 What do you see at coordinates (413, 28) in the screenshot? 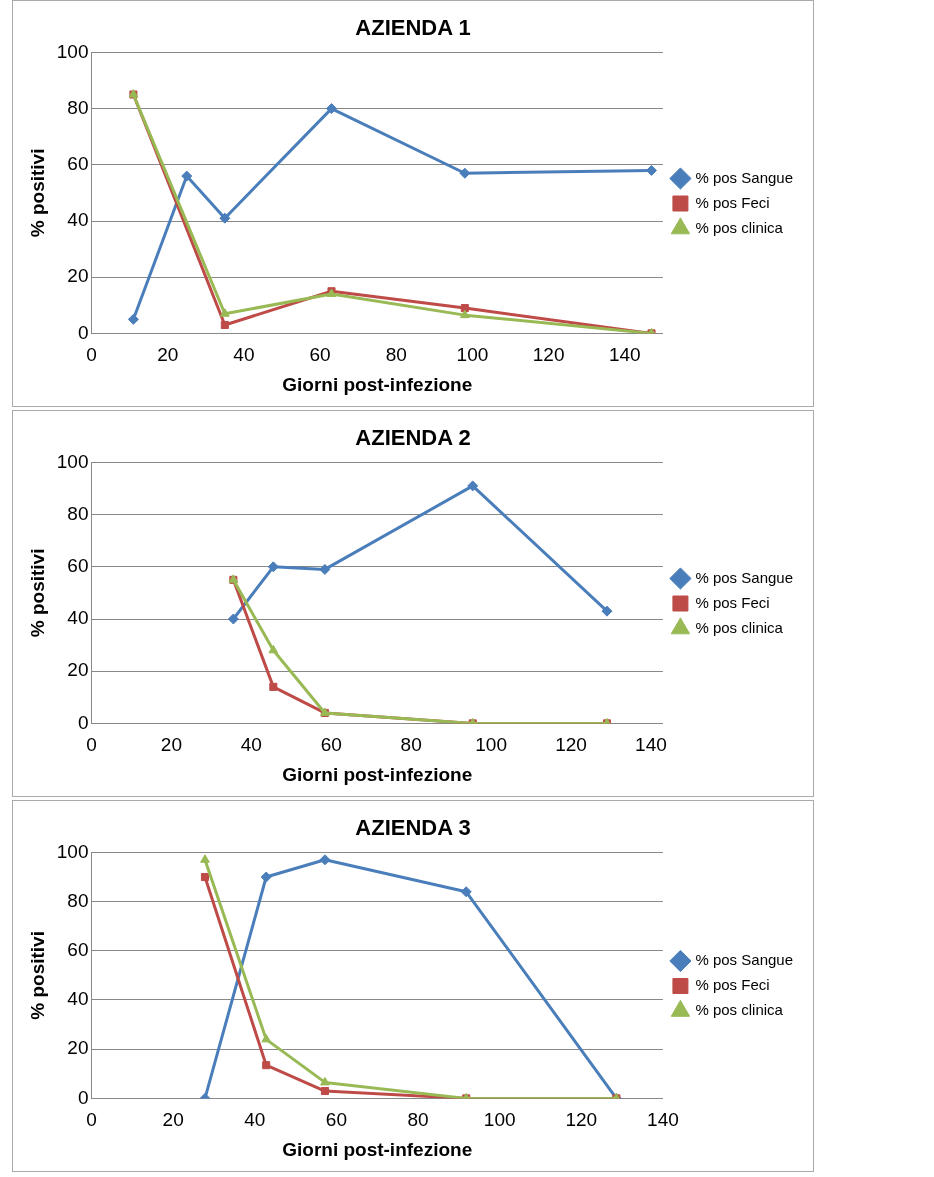
I see `chart-title: AZIENDA 1` at bounding box center [413, 28].